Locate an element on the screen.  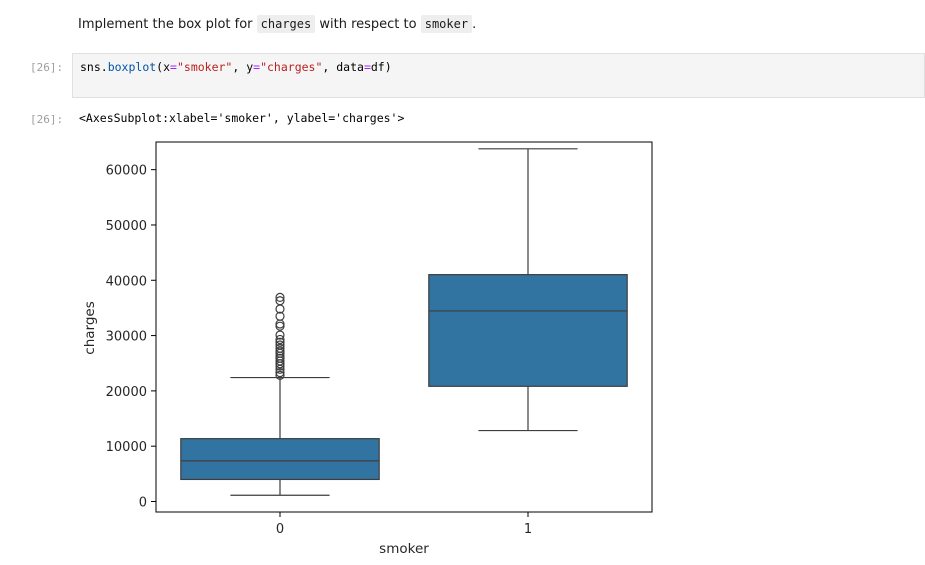
instruction-text: Implement the box plot for is located at coordinates (167, 24).